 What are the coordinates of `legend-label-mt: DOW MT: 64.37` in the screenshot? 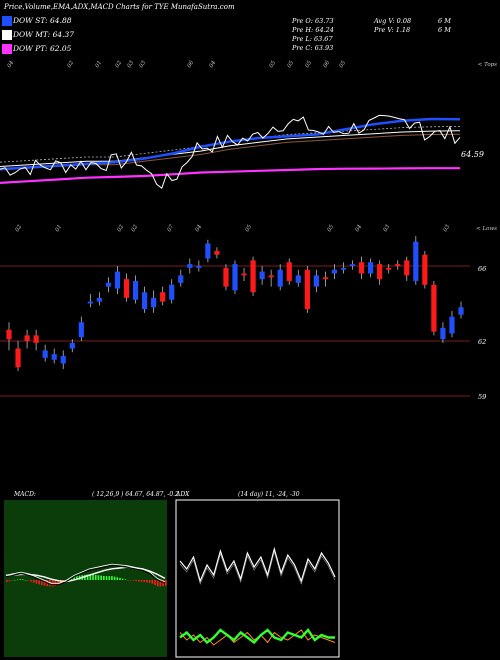 It's located at (44, 34).